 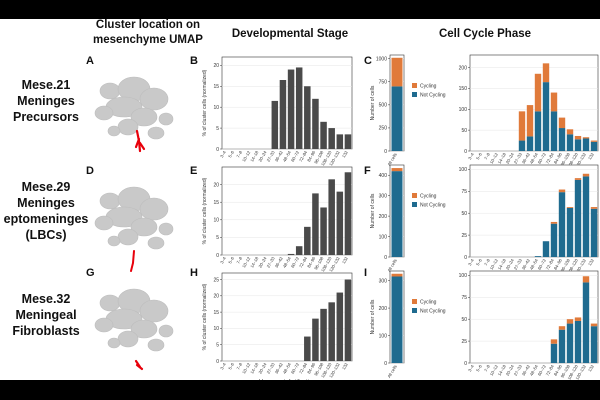 What do you see at coordinates (254, 155) in the screenshot?
I see `dev-B-x-tick-label: 14–18` at bounding box center [254, 155].